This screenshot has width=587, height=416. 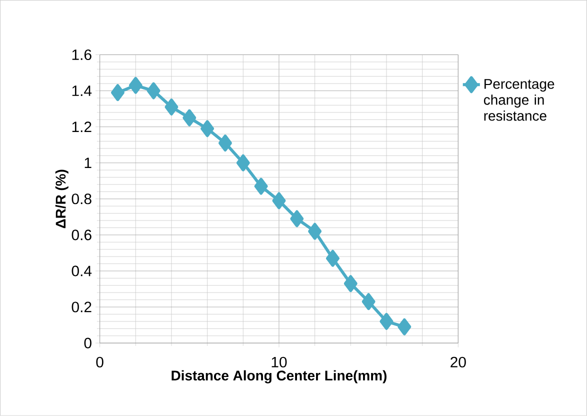 What do you see at coordinates (279, 377) in the screenshot?
I see `x-axis-title: Distance Along Center Line(mm)` at bounding box center [279, 377].